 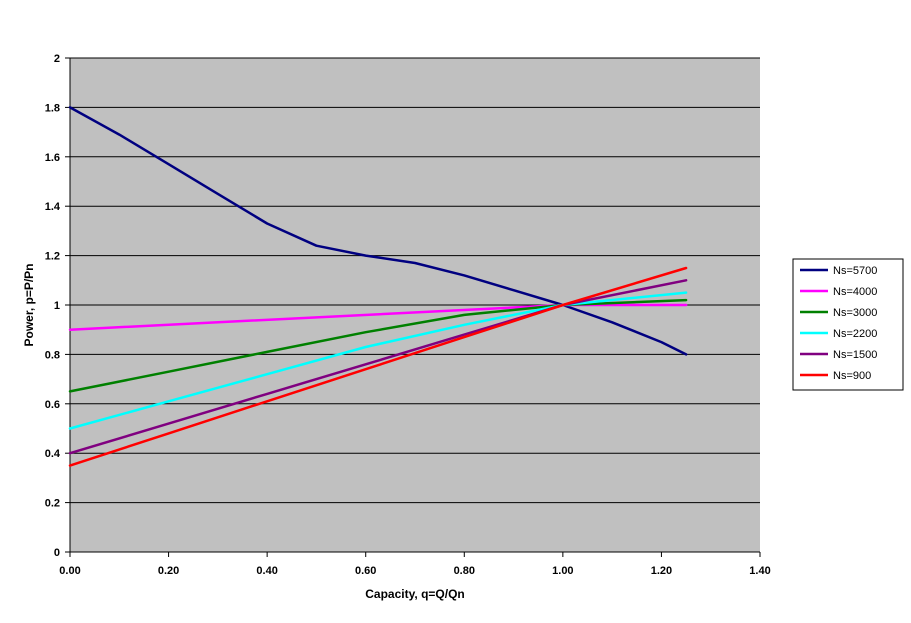 What do you see at coordinates (53, 207) in the screenshot?
I see `y-tick-label-7: 1.4` at bounding box center [53, 207].